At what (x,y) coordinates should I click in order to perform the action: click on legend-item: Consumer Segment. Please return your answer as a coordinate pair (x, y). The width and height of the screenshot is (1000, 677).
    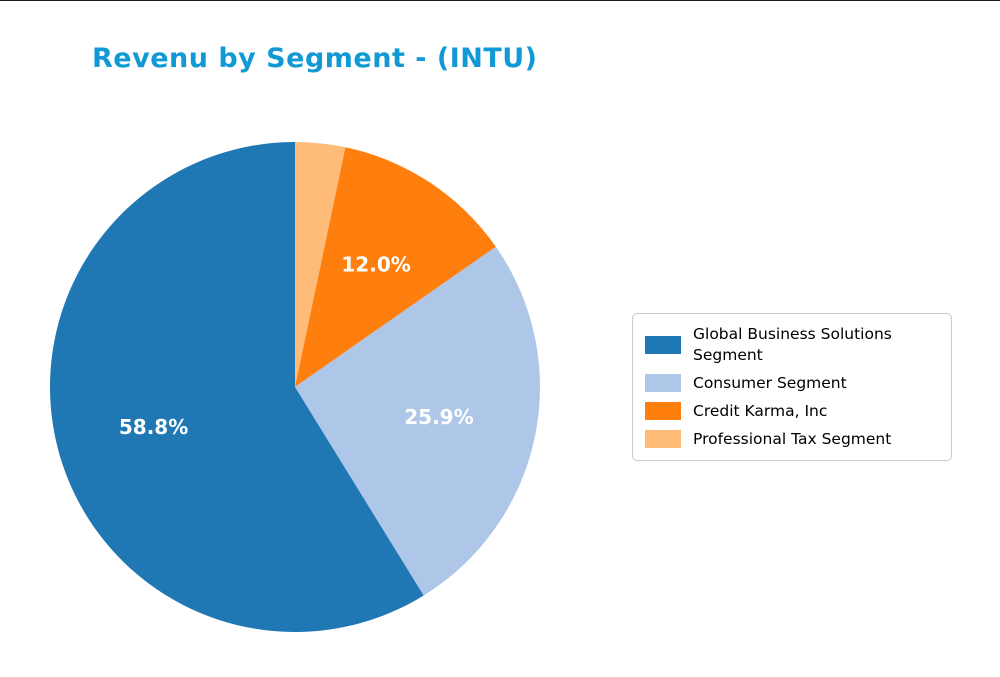
    Looking at the image, I should click on (792, 383).